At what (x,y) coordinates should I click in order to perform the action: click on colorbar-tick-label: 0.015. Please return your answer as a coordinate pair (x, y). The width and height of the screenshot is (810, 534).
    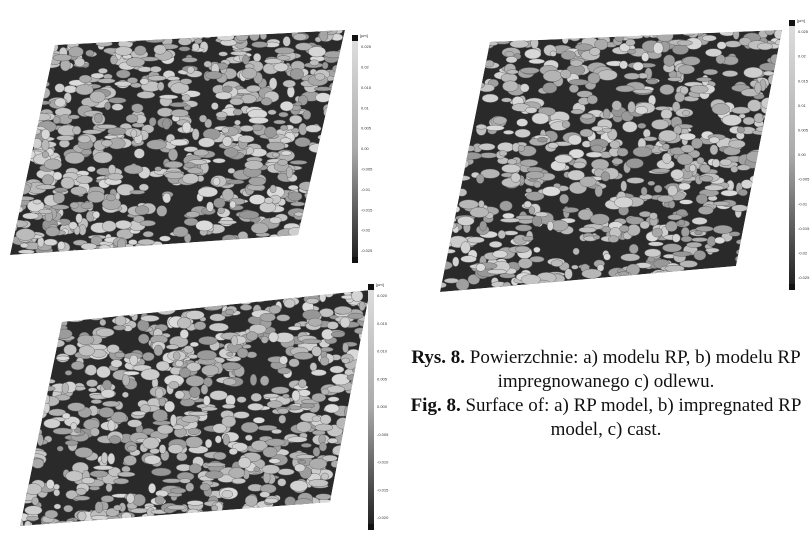
    Looking at the image, I should click on (366, 87).